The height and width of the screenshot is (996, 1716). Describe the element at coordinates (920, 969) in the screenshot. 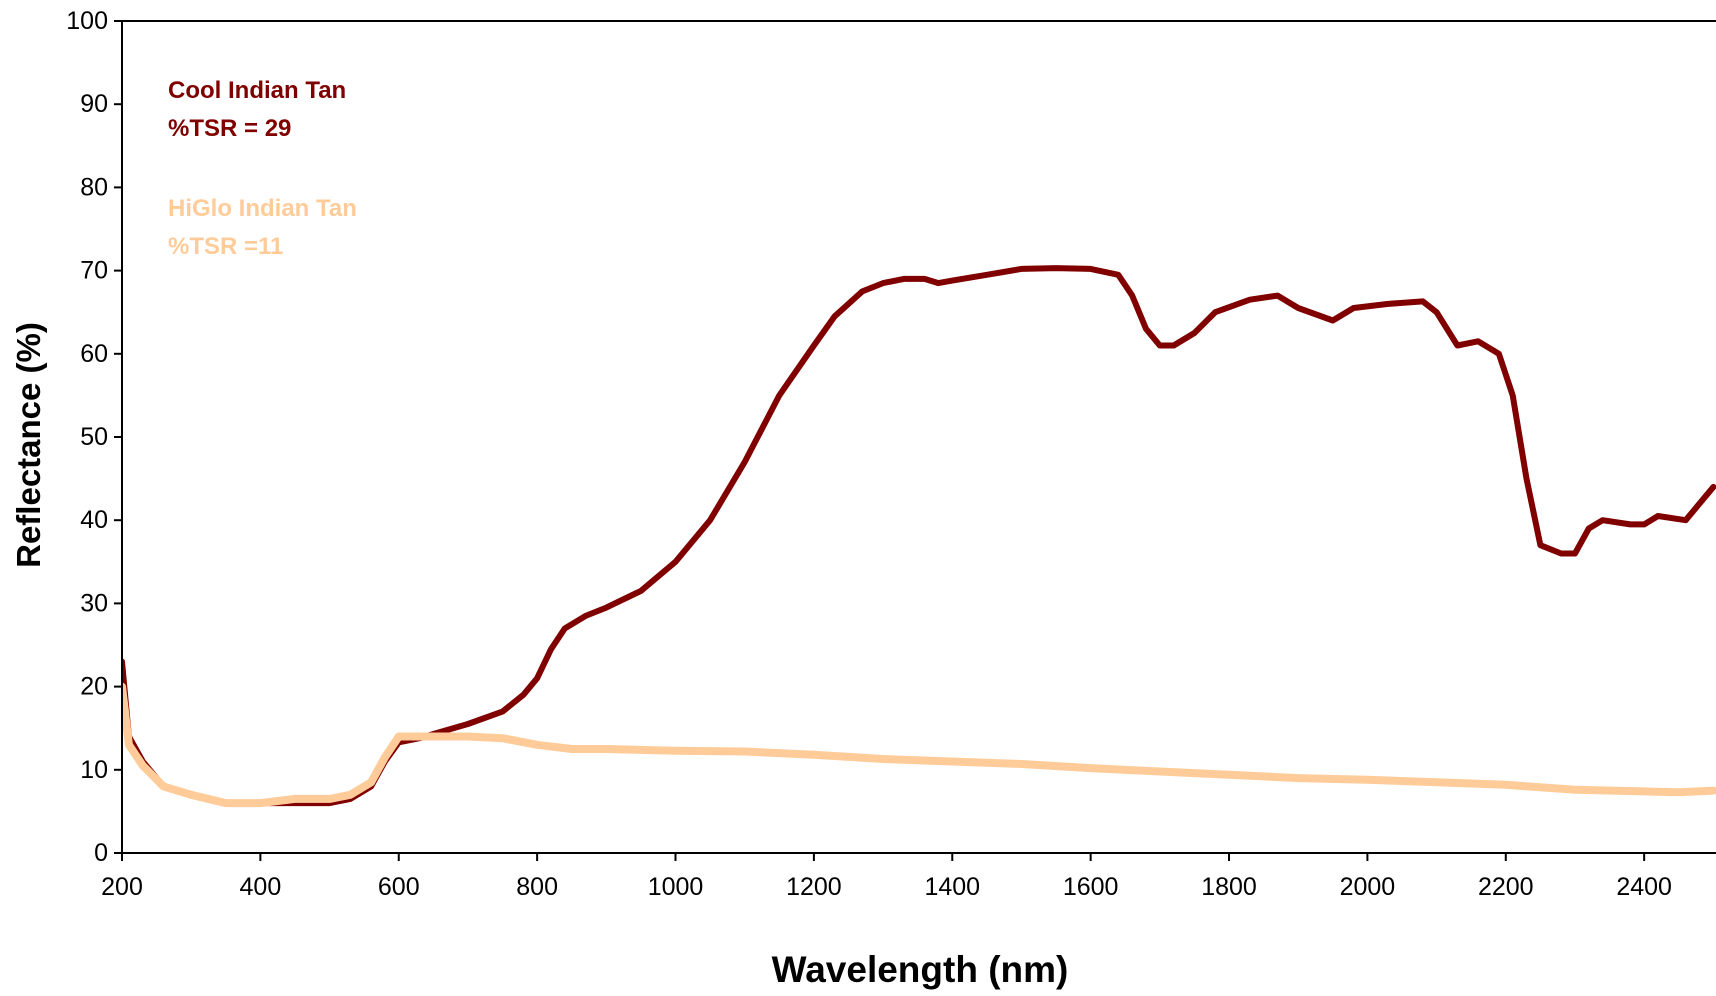

I see `x-axis-title: Wavelength (nm)` at that location.